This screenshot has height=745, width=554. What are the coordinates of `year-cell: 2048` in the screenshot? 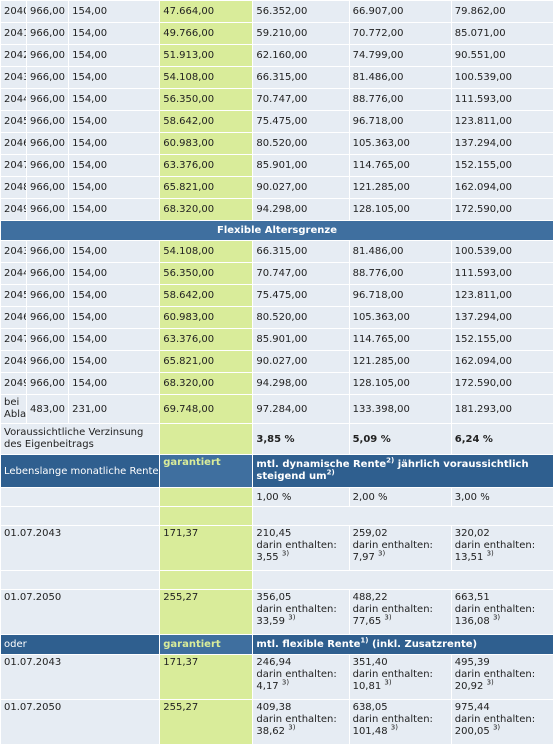 It's located at (14, 187).